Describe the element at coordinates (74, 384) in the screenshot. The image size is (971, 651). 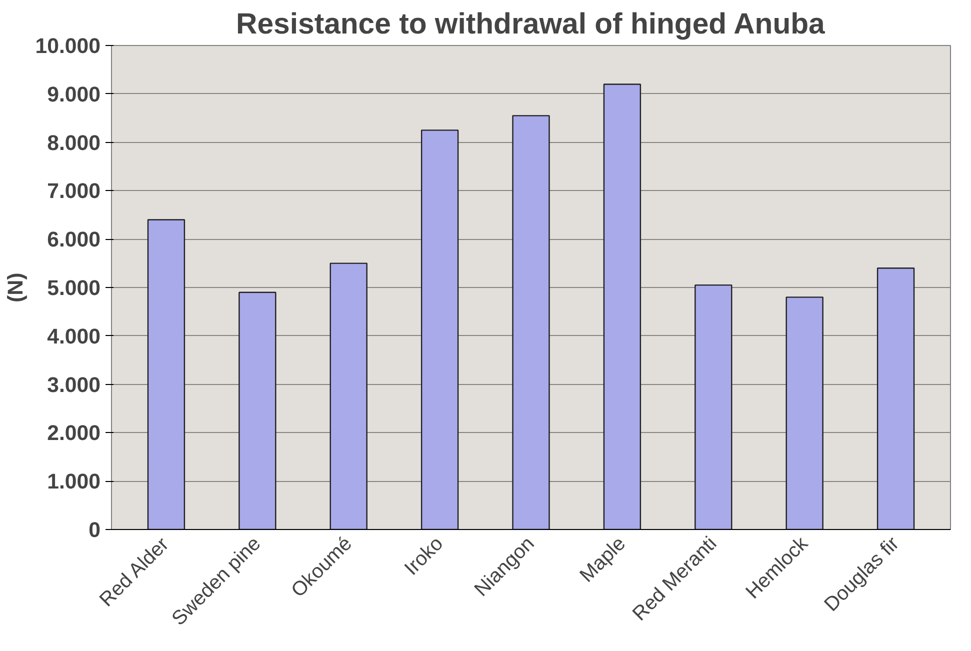
I see `y-tick-label: 3.000` at that location.